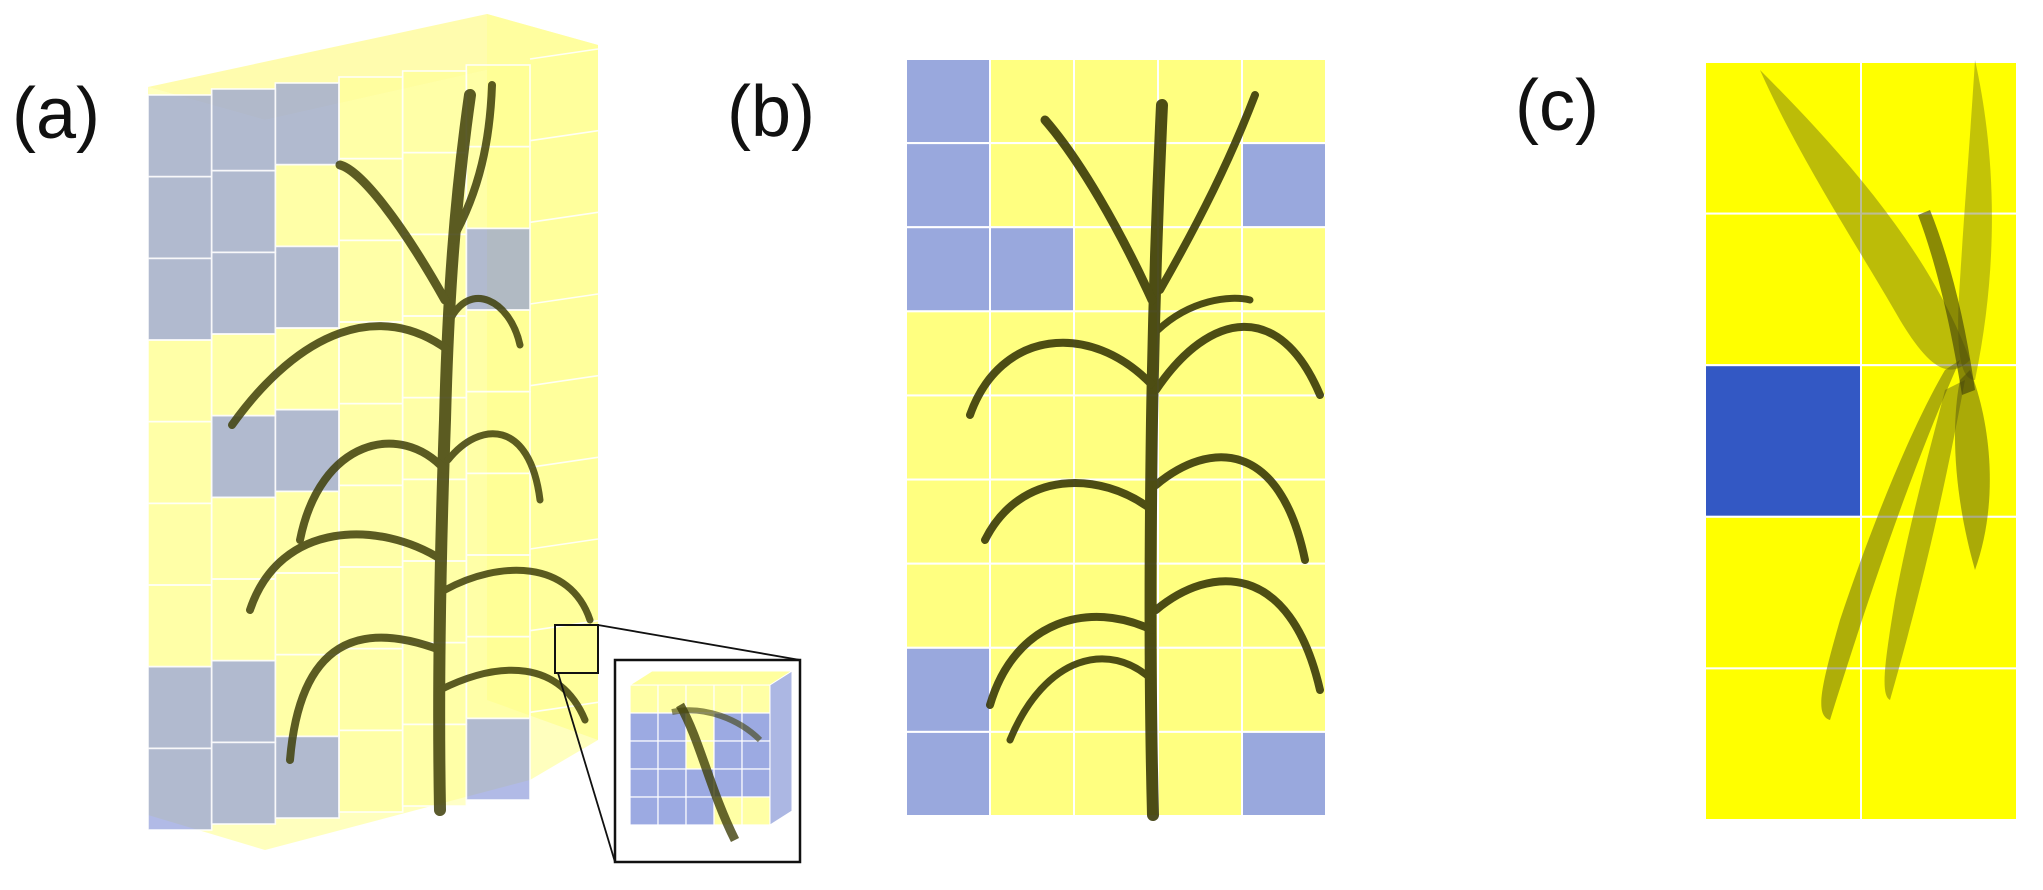 This screenshot has height=890, width=2043. Describe the element at coordinates (1156, 460) in the screenshot. I see `plant-stem` at that location.